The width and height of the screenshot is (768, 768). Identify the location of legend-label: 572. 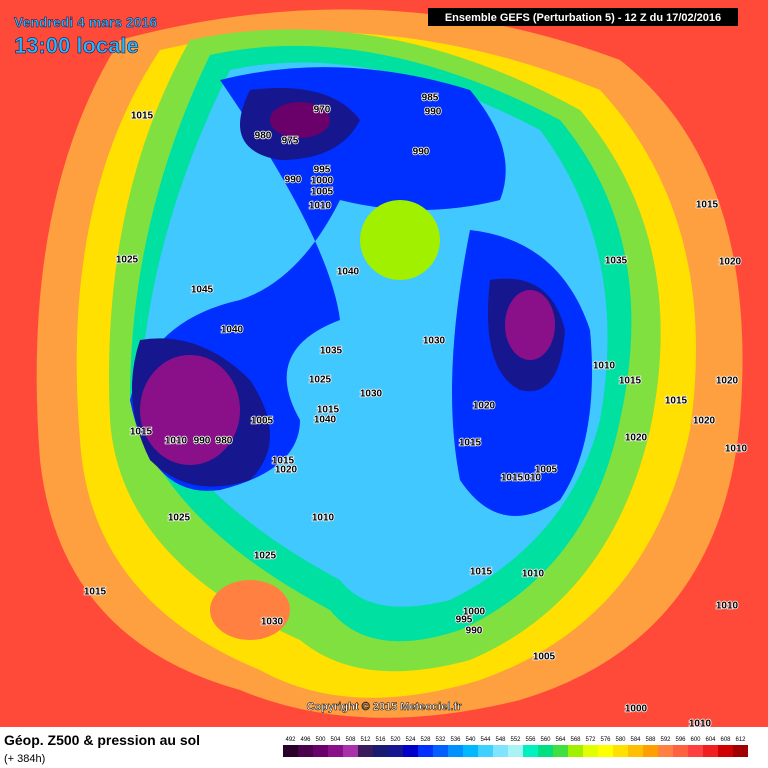
(590, 740).